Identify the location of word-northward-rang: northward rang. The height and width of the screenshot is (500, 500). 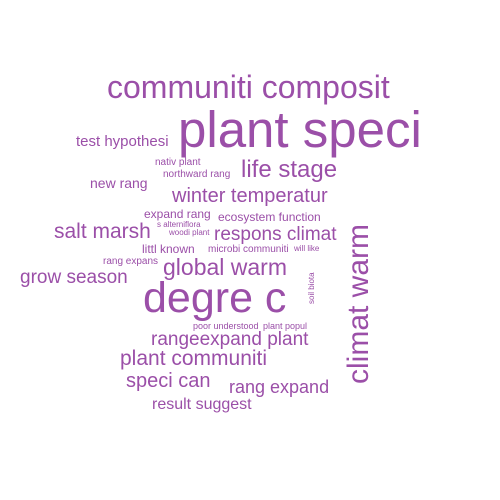
(197, 174).